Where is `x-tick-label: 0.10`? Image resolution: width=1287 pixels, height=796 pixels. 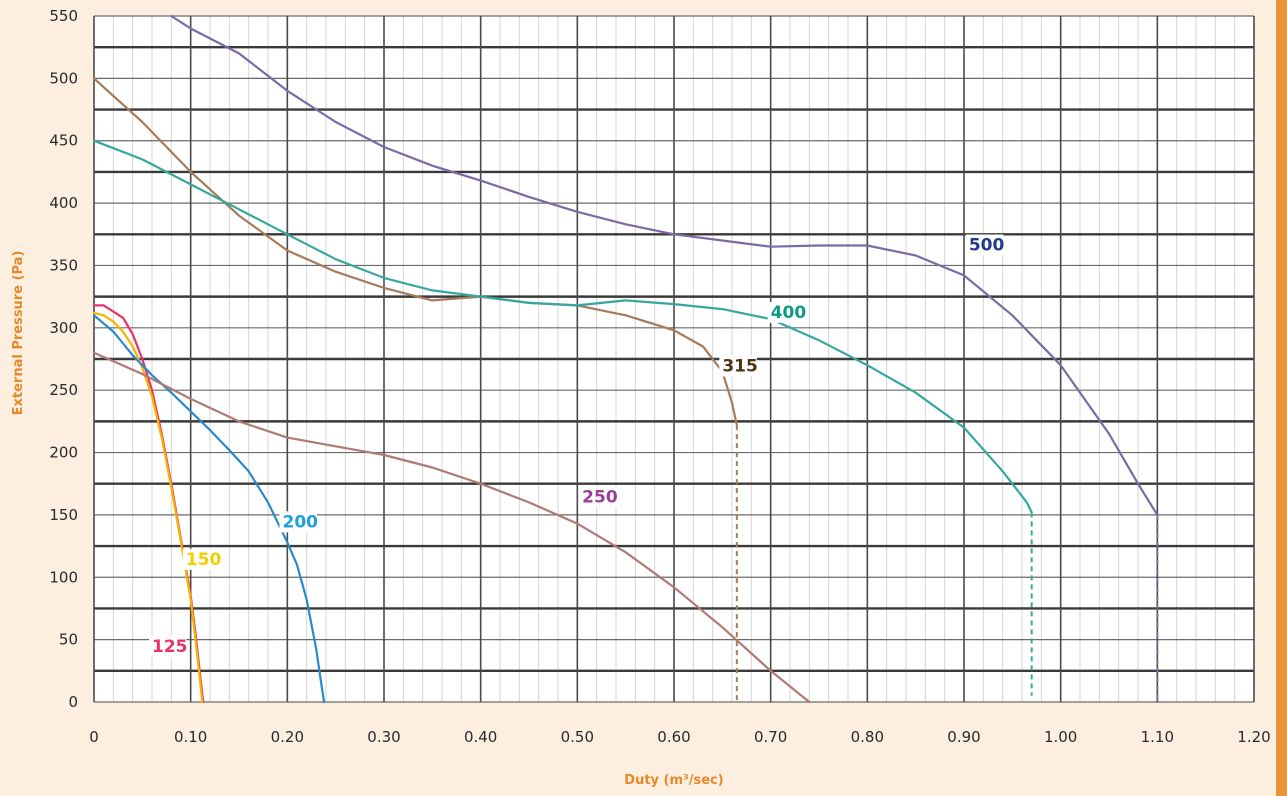
x-tick-label: 0.10 is located at coordinates (190, 737).